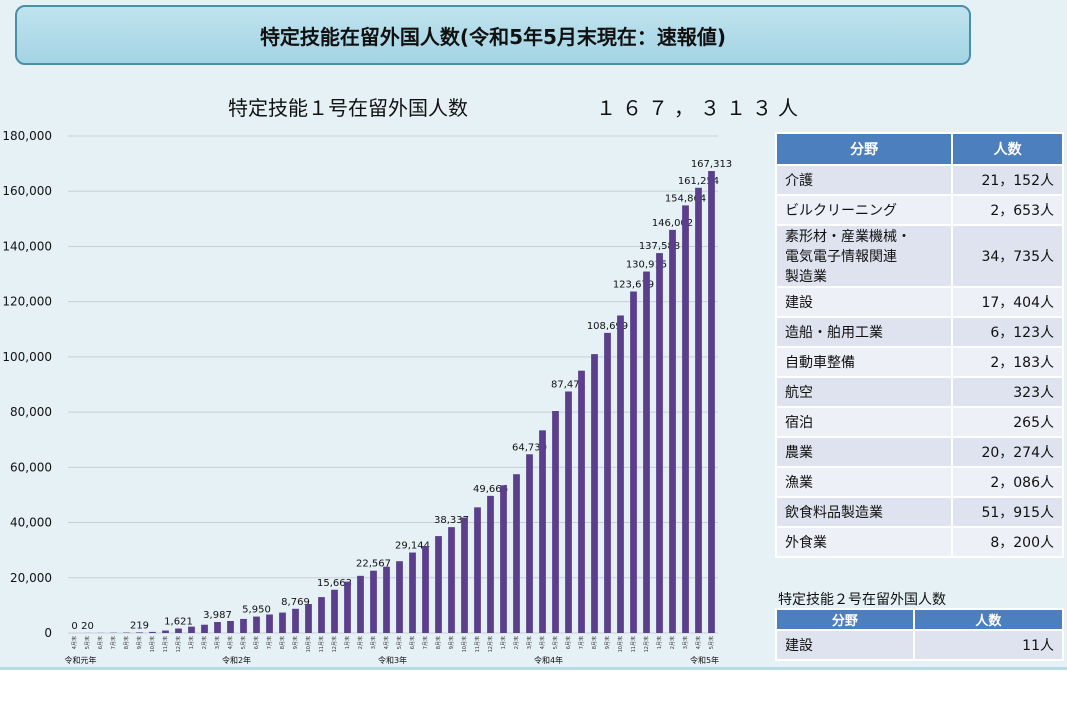 This screenshot has width=1067, height=701. Describe the element at coordinates (919, 542) in the screenshot. I see `table-row: 外食業 8，200人` at that location.